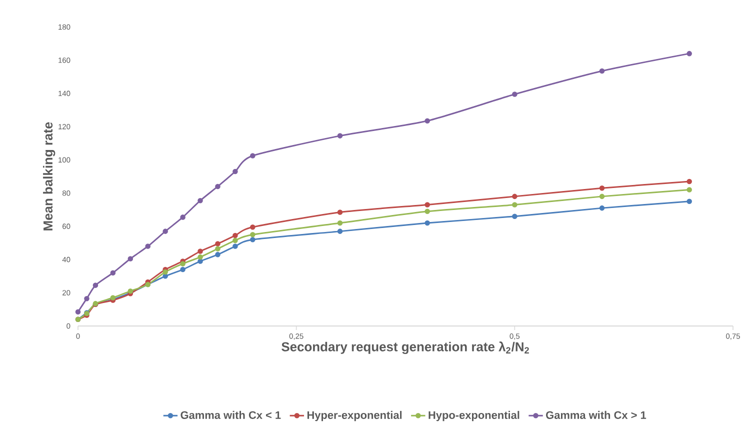 The width and height of the screenshot is (747, 429). What do you see at coordinates (49, 176) in the screenshot?
I see `y-axis-title: Mean balking rate` at bounding box center [49, 176].